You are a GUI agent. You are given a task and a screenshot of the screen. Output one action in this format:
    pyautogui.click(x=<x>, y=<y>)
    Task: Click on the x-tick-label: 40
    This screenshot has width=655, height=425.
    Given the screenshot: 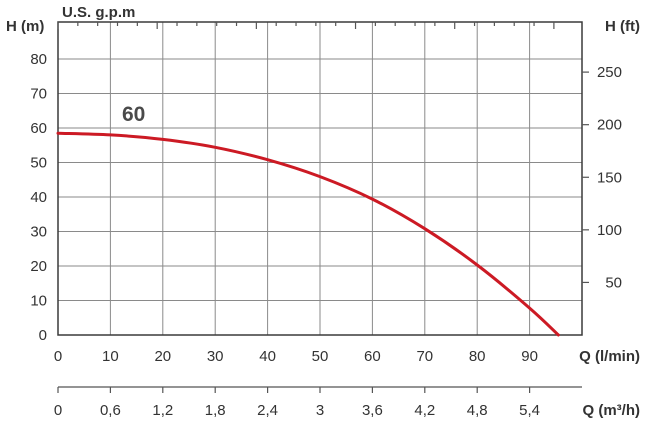 What is the action you would take?
    pyautogui.click(x=267, y=356)
    